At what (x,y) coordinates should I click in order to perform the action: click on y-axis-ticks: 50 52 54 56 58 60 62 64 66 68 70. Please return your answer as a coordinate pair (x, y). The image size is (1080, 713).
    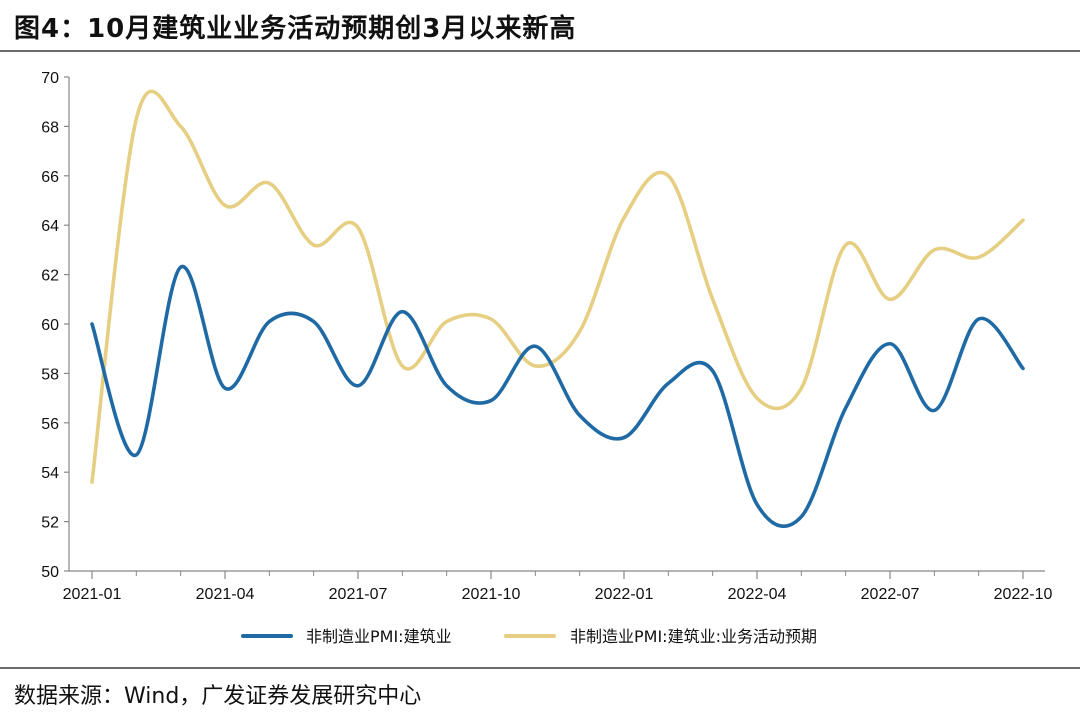
    Looking at the image, I should click on (55, 325).